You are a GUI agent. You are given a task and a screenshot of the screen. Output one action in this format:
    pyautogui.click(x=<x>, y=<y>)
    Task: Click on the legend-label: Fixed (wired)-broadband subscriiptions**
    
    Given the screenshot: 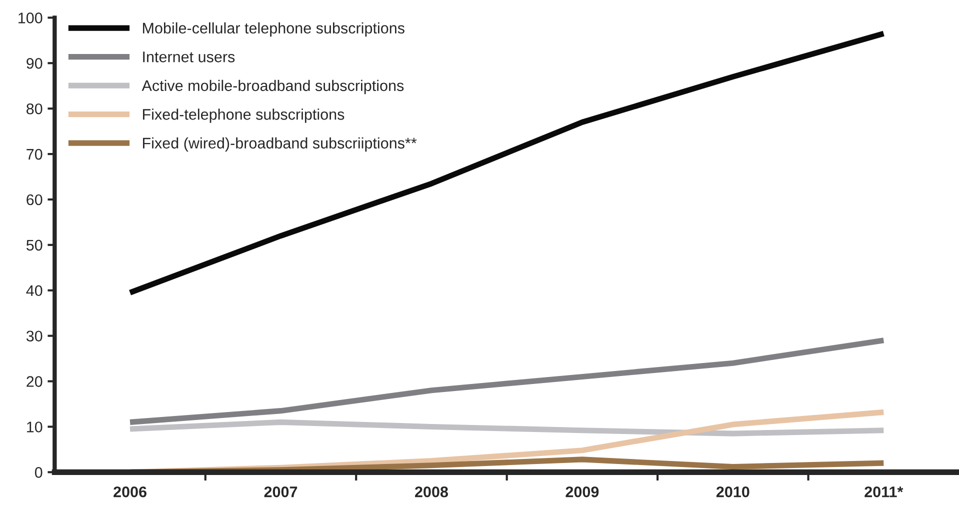 What is the action you would take?
    pyautogui.click(x=280, y=144)
    